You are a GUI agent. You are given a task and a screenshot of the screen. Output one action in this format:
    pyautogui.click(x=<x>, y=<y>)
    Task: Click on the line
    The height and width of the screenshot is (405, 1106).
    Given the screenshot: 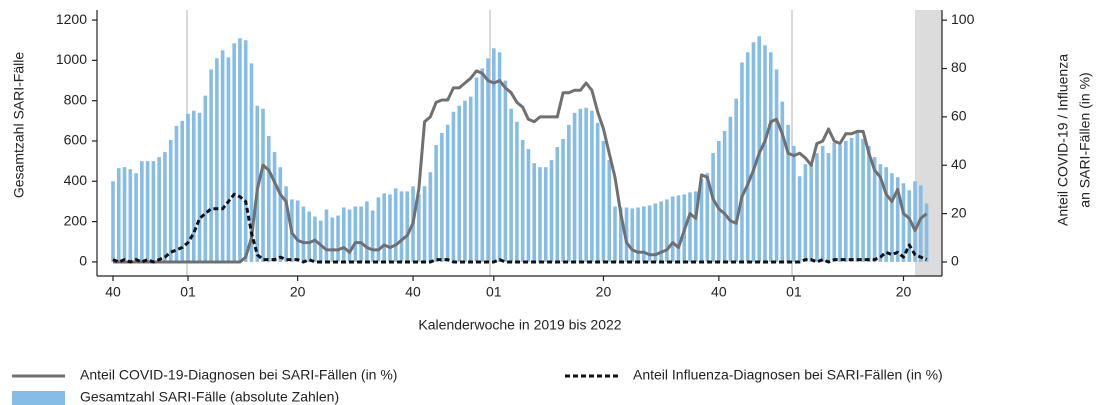 What is the action you would take?
    pyautogui.click(x=520, y=228)
    